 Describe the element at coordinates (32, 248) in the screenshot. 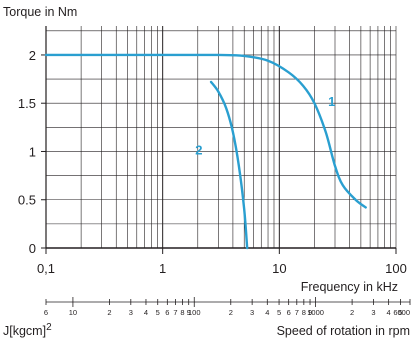

I see `y-tick-label: 0` at that location.